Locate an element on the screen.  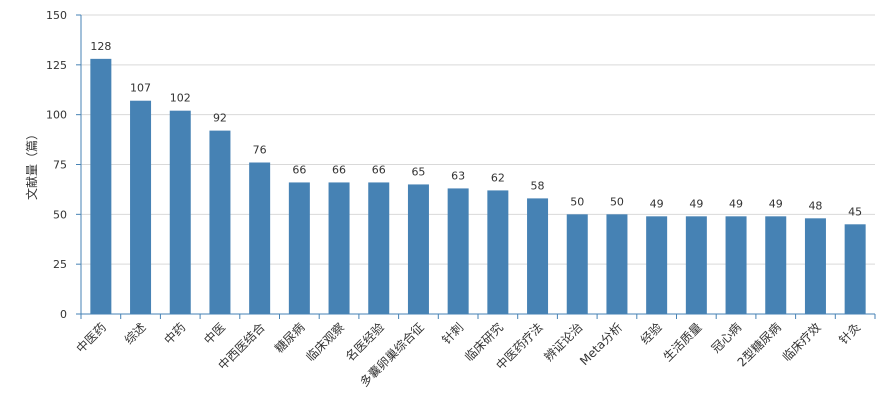
x-tick-label-18: 临床疗效 is located at coordinates (801, 342).